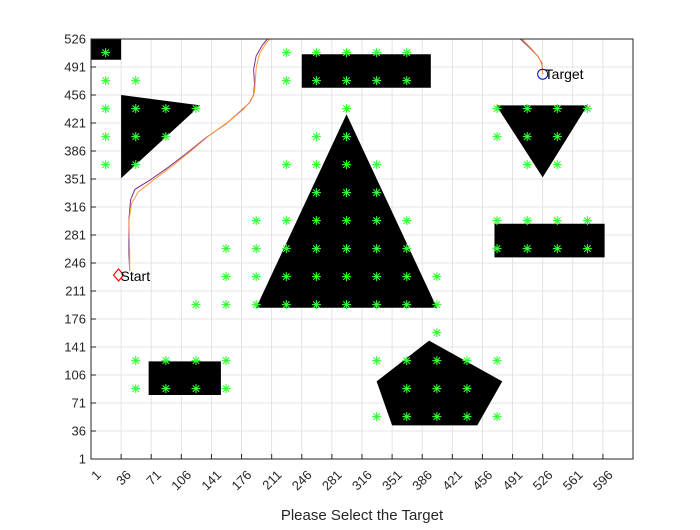 The image size is (700, 530). Describe the element at coordinates (452, 480) in the screenshot. I see `x-tick-label: 421` at that location.